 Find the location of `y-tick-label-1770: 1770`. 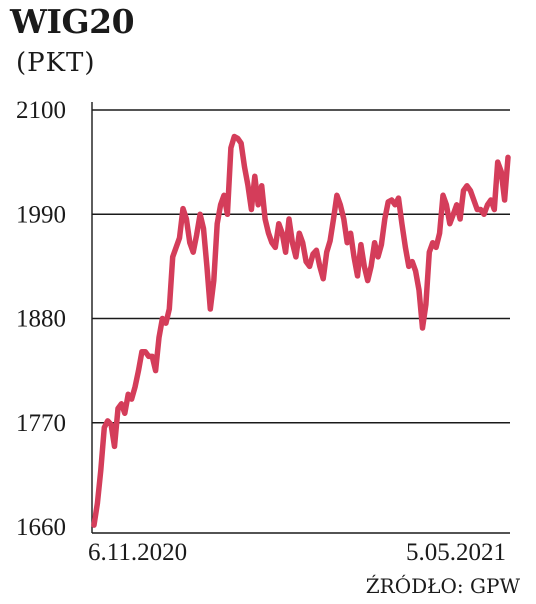

y-tick-label-1770: 1770 is located at coordinates (41, 423).